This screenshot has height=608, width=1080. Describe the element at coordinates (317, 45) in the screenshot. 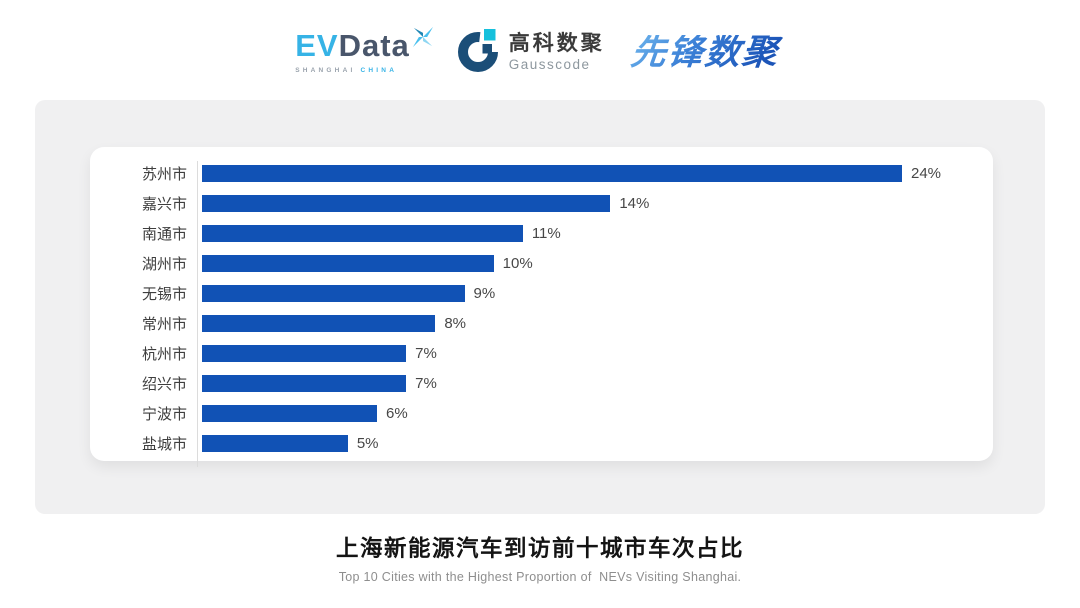

I see `evdata-ev-text: EV` at that location.